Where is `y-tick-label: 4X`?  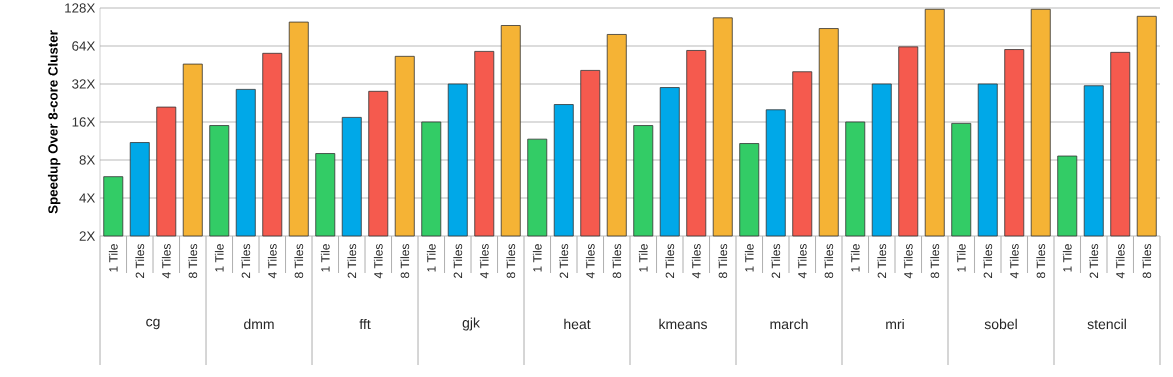 y-tick-label: 4X is located at coordinates (87, 198).